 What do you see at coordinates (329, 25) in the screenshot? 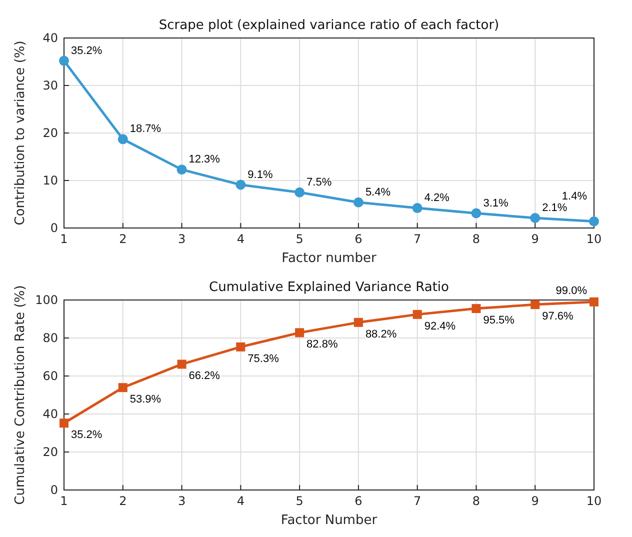
I see `chart-title: Scrape plot (explained variance ratio of each factor)` at bounding box center [329, 25].